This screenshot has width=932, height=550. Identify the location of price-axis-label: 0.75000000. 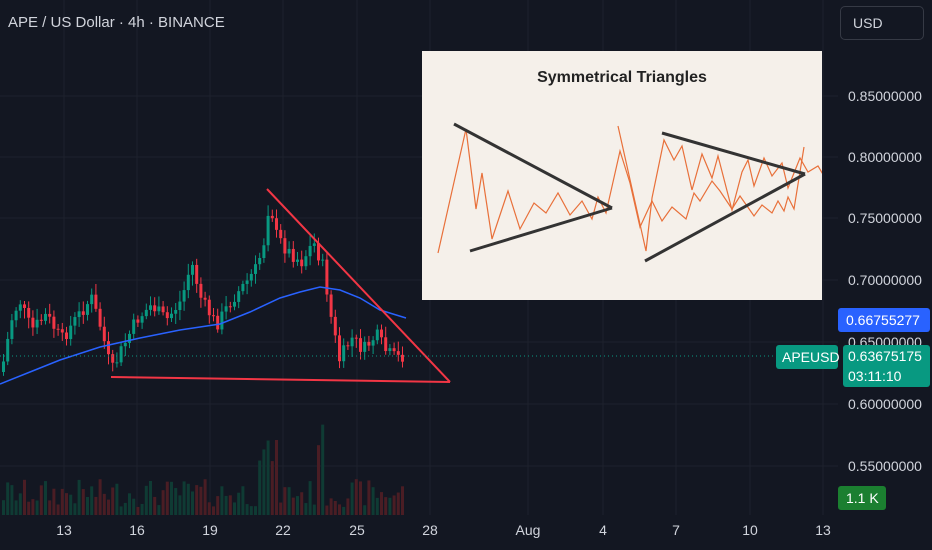
(885, 218).